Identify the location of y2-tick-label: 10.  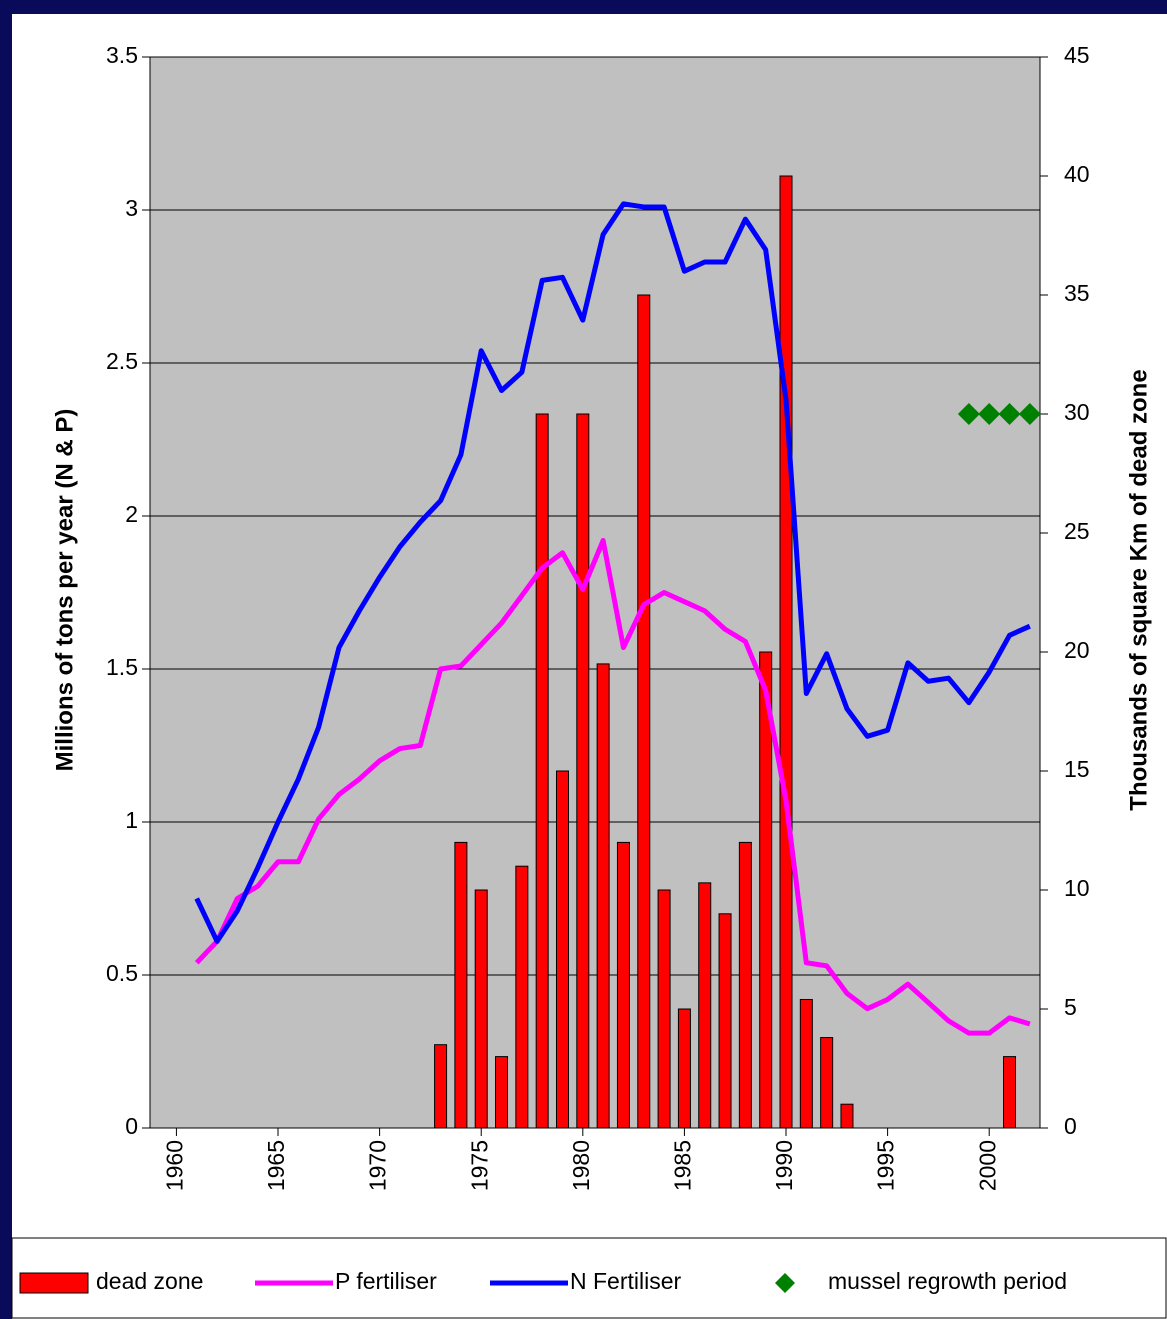
(1077, 888).